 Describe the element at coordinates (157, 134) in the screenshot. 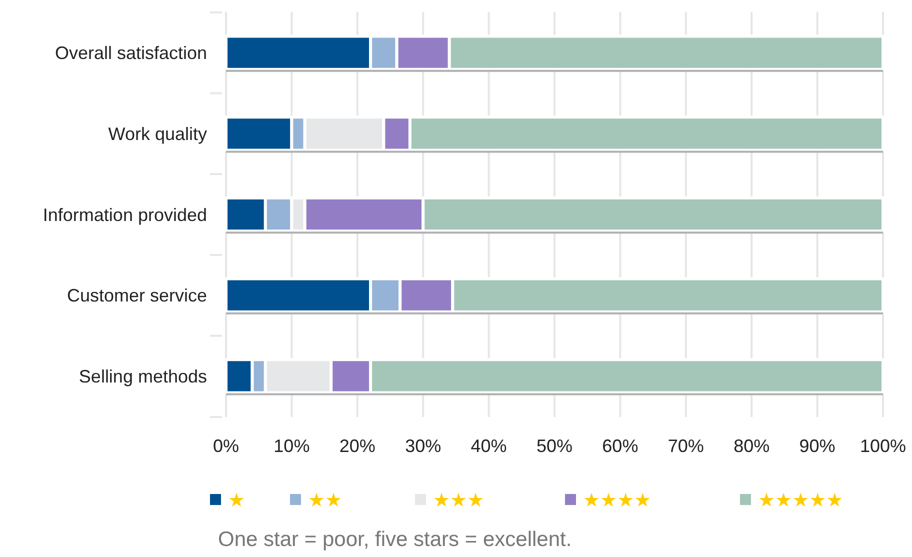

I see `y-tick-label: Work quality` at that location.